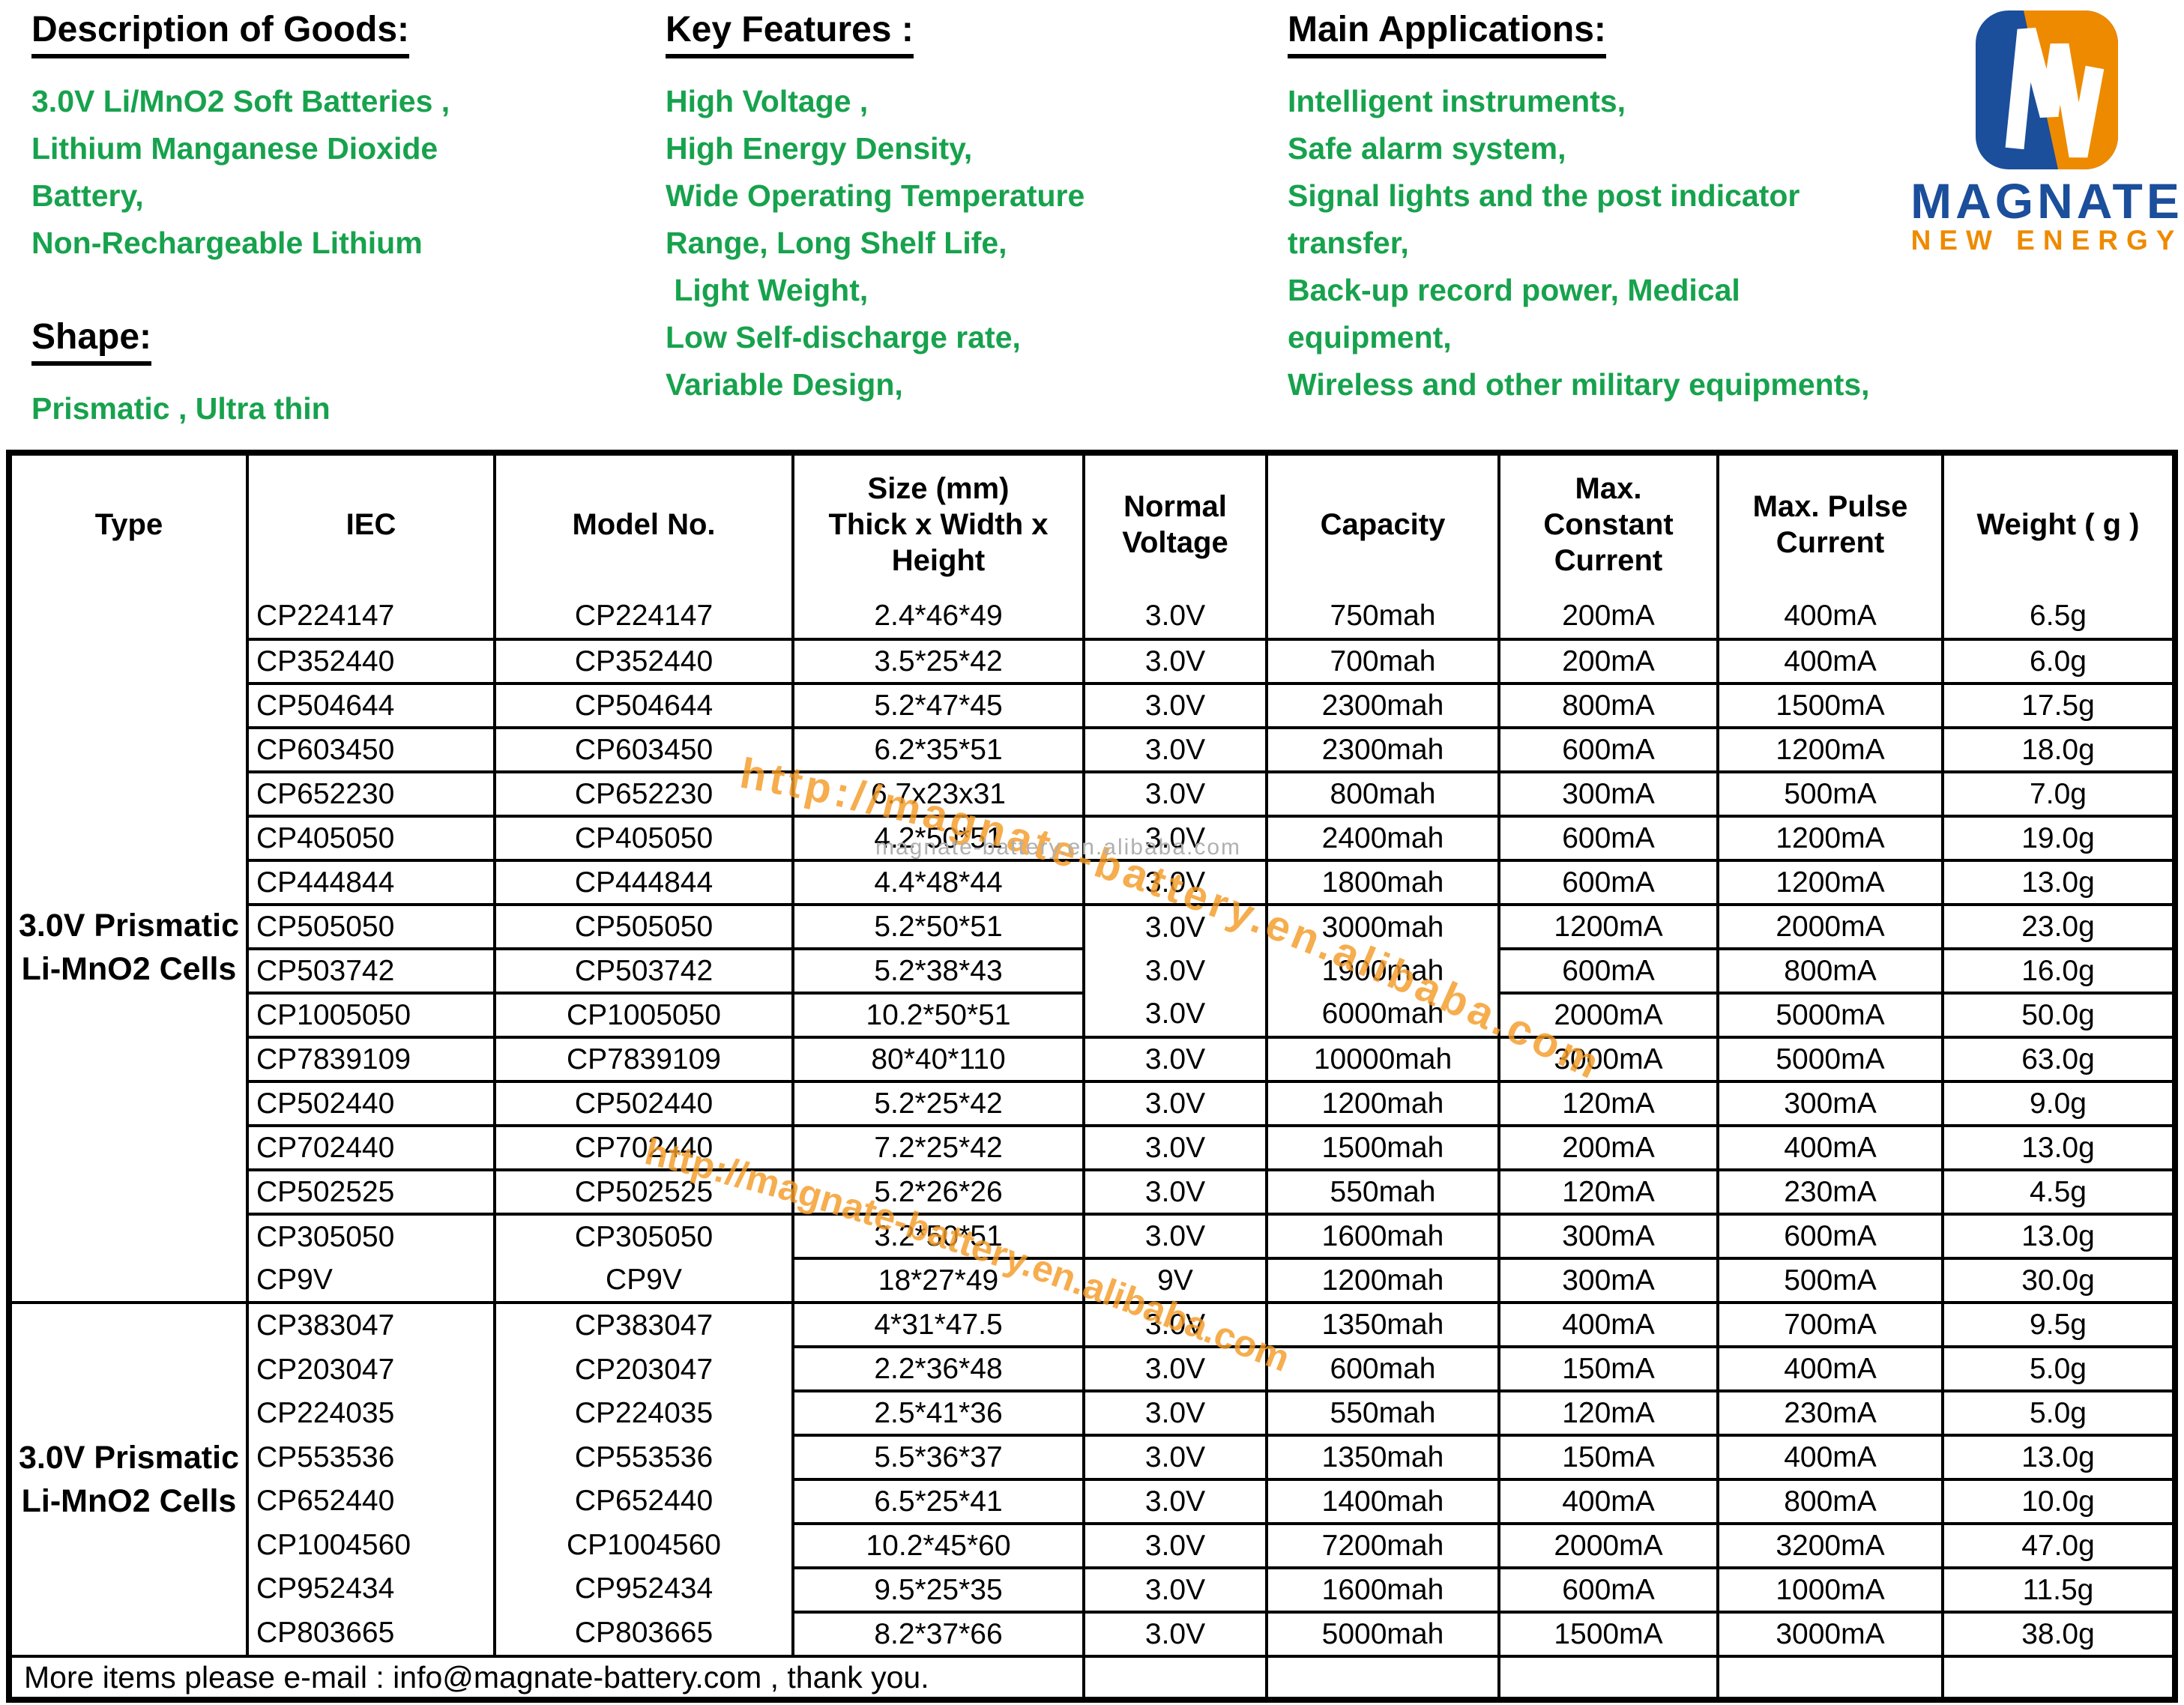 Image resolution: width=2184 pixels, height=1705 pixels. Describe the element at coordinates (1382, 1634) in the screenshot. I see `cell-capacity-row24: 5000mah` at that location.